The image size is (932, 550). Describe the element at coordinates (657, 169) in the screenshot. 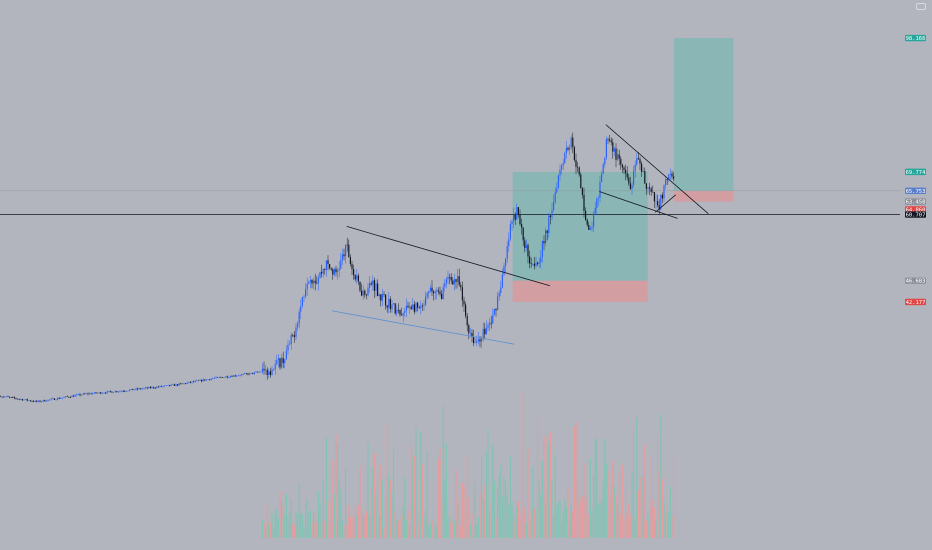

I see `wedge-top-line` at that location.